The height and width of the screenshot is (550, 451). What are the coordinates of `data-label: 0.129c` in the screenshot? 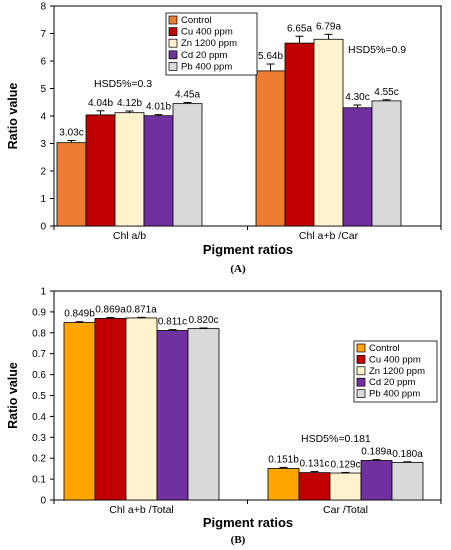 It's located at (345, 464).